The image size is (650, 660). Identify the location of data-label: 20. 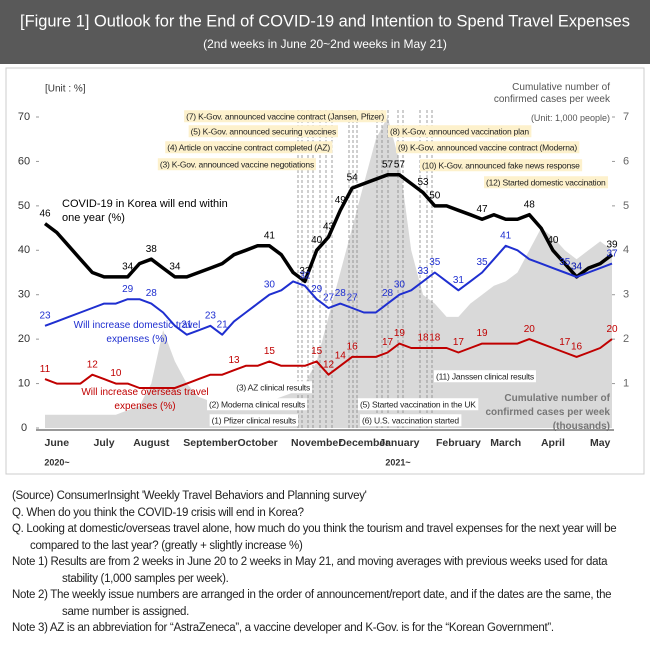
(530, 329).